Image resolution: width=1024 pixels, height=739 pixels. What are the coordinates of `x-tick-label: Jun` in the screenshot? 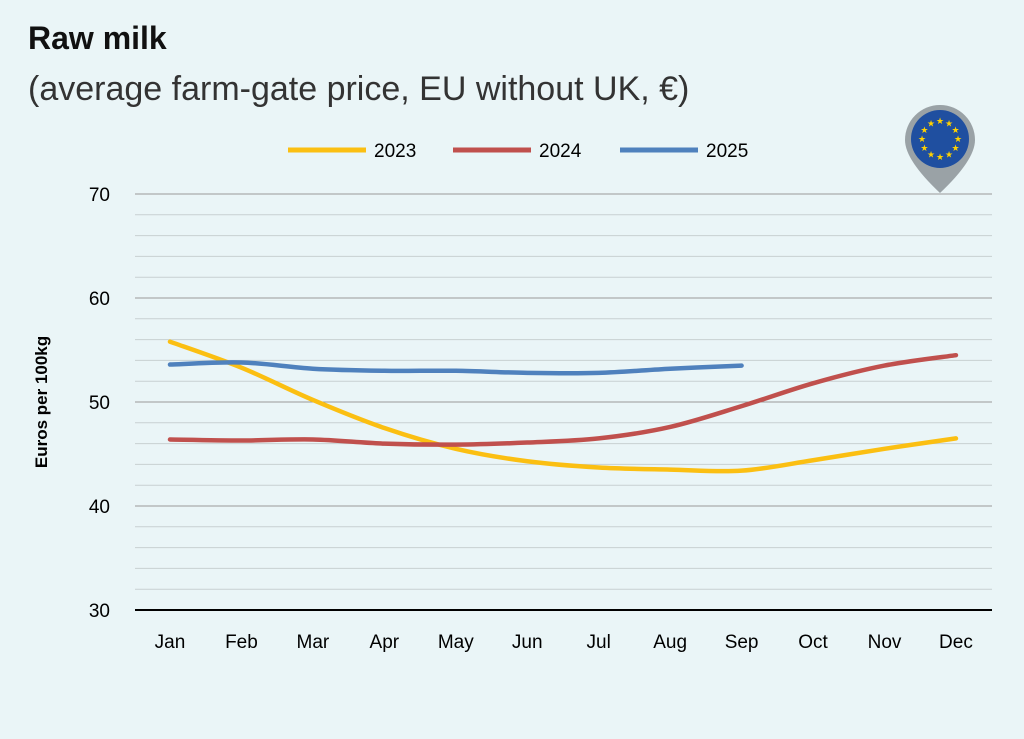 It's located at (527, 642).